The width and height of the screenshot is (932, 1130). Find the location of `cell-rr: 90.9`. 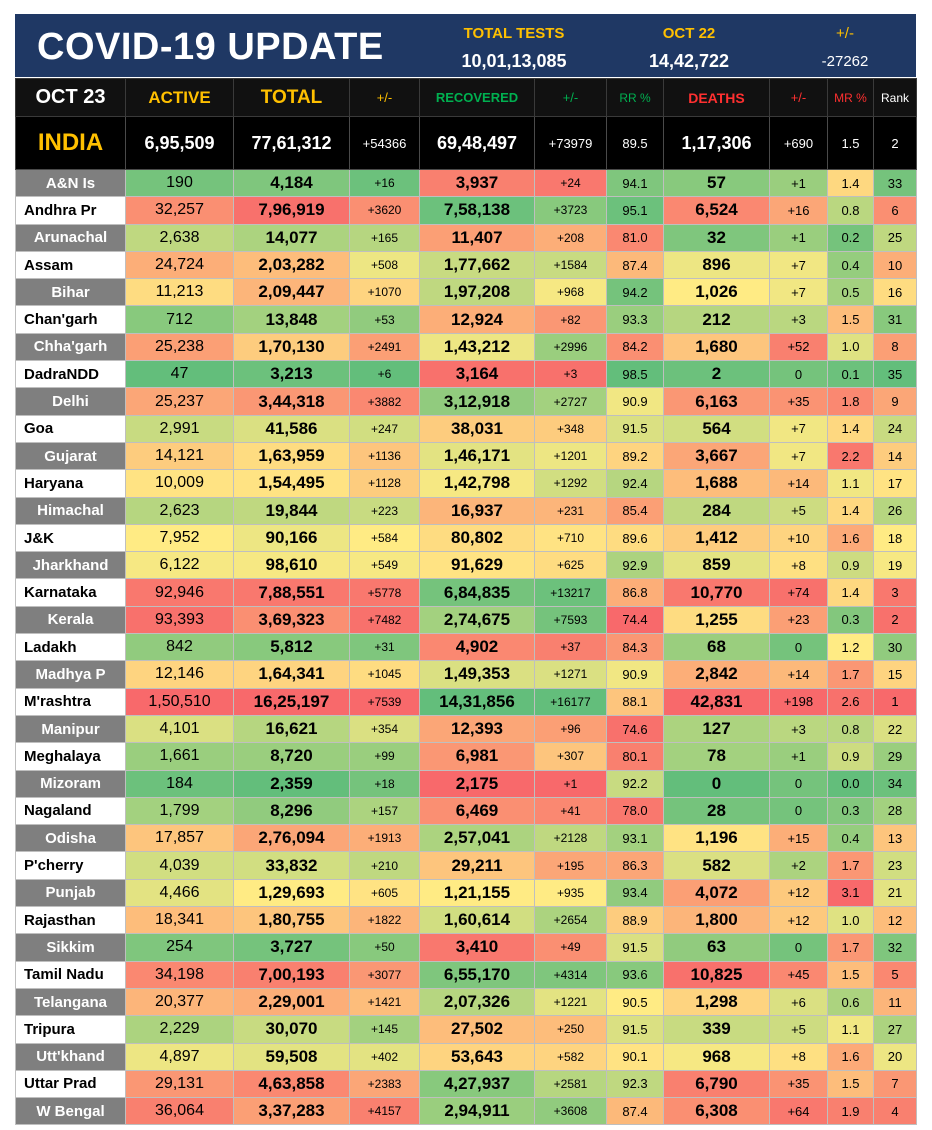

cell-rr: 90.9 is located at coordinates (635, 674).